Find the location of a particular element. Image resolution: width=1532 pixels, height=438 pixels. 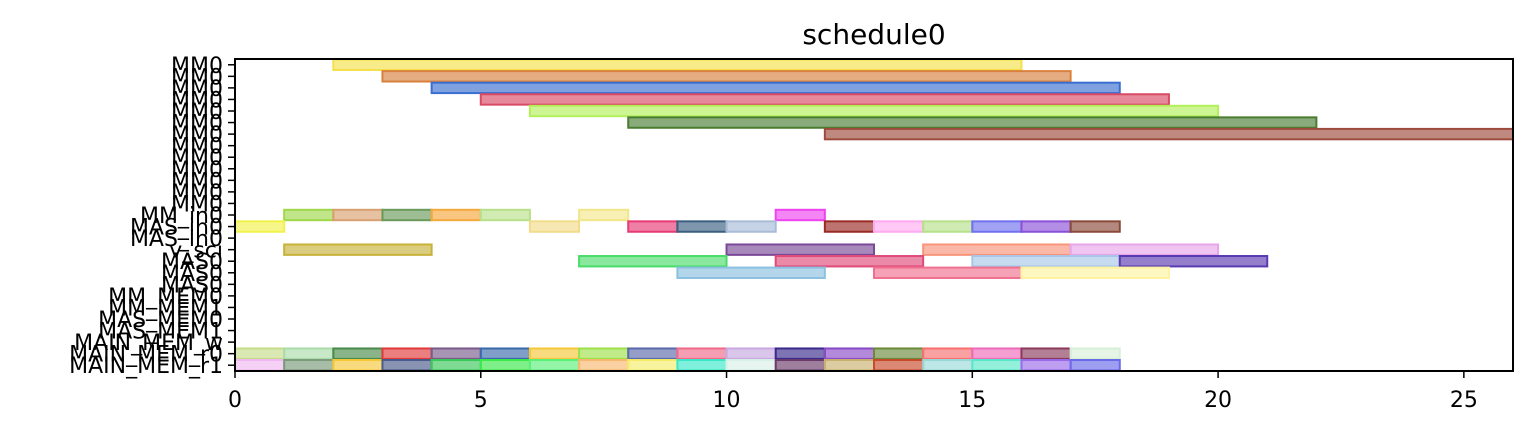

x-tick-label: 5 is located at coordinates (481, 400).